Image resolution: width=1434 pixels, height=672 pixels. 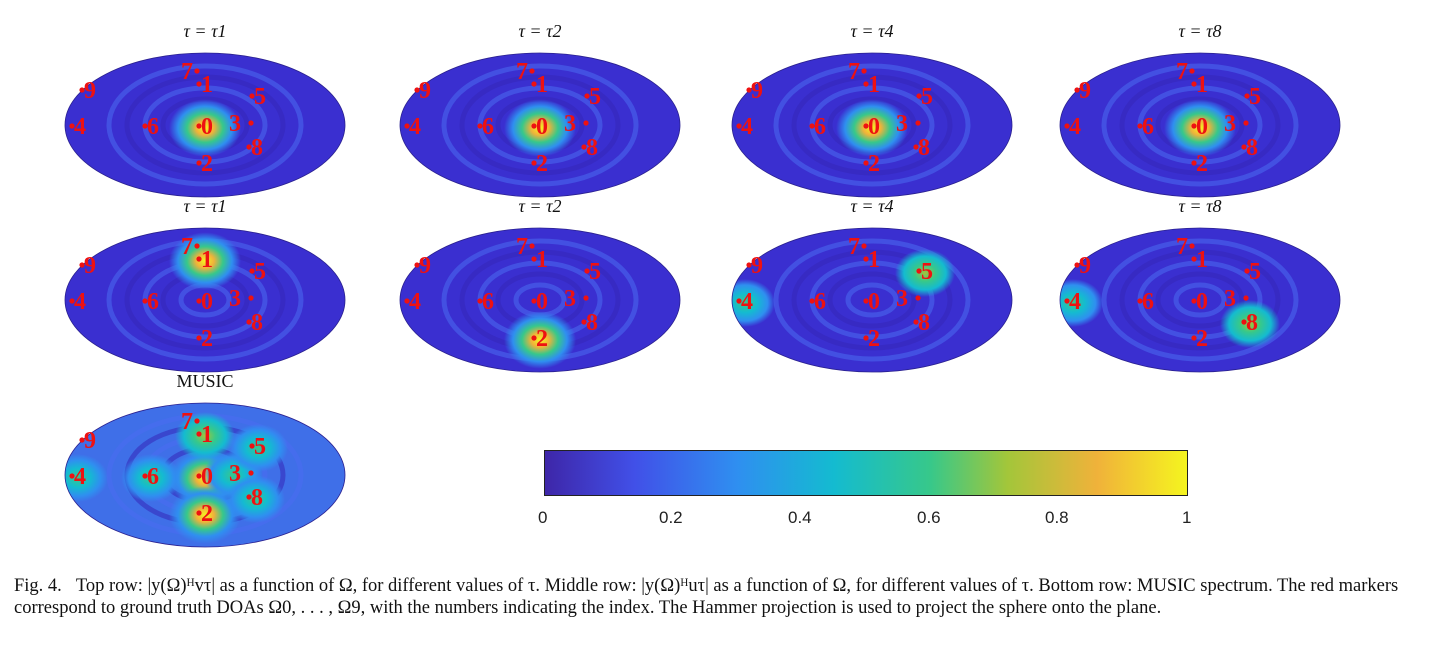 I want to click on panel-title: τ = τ2, so click(x=540, y=31).